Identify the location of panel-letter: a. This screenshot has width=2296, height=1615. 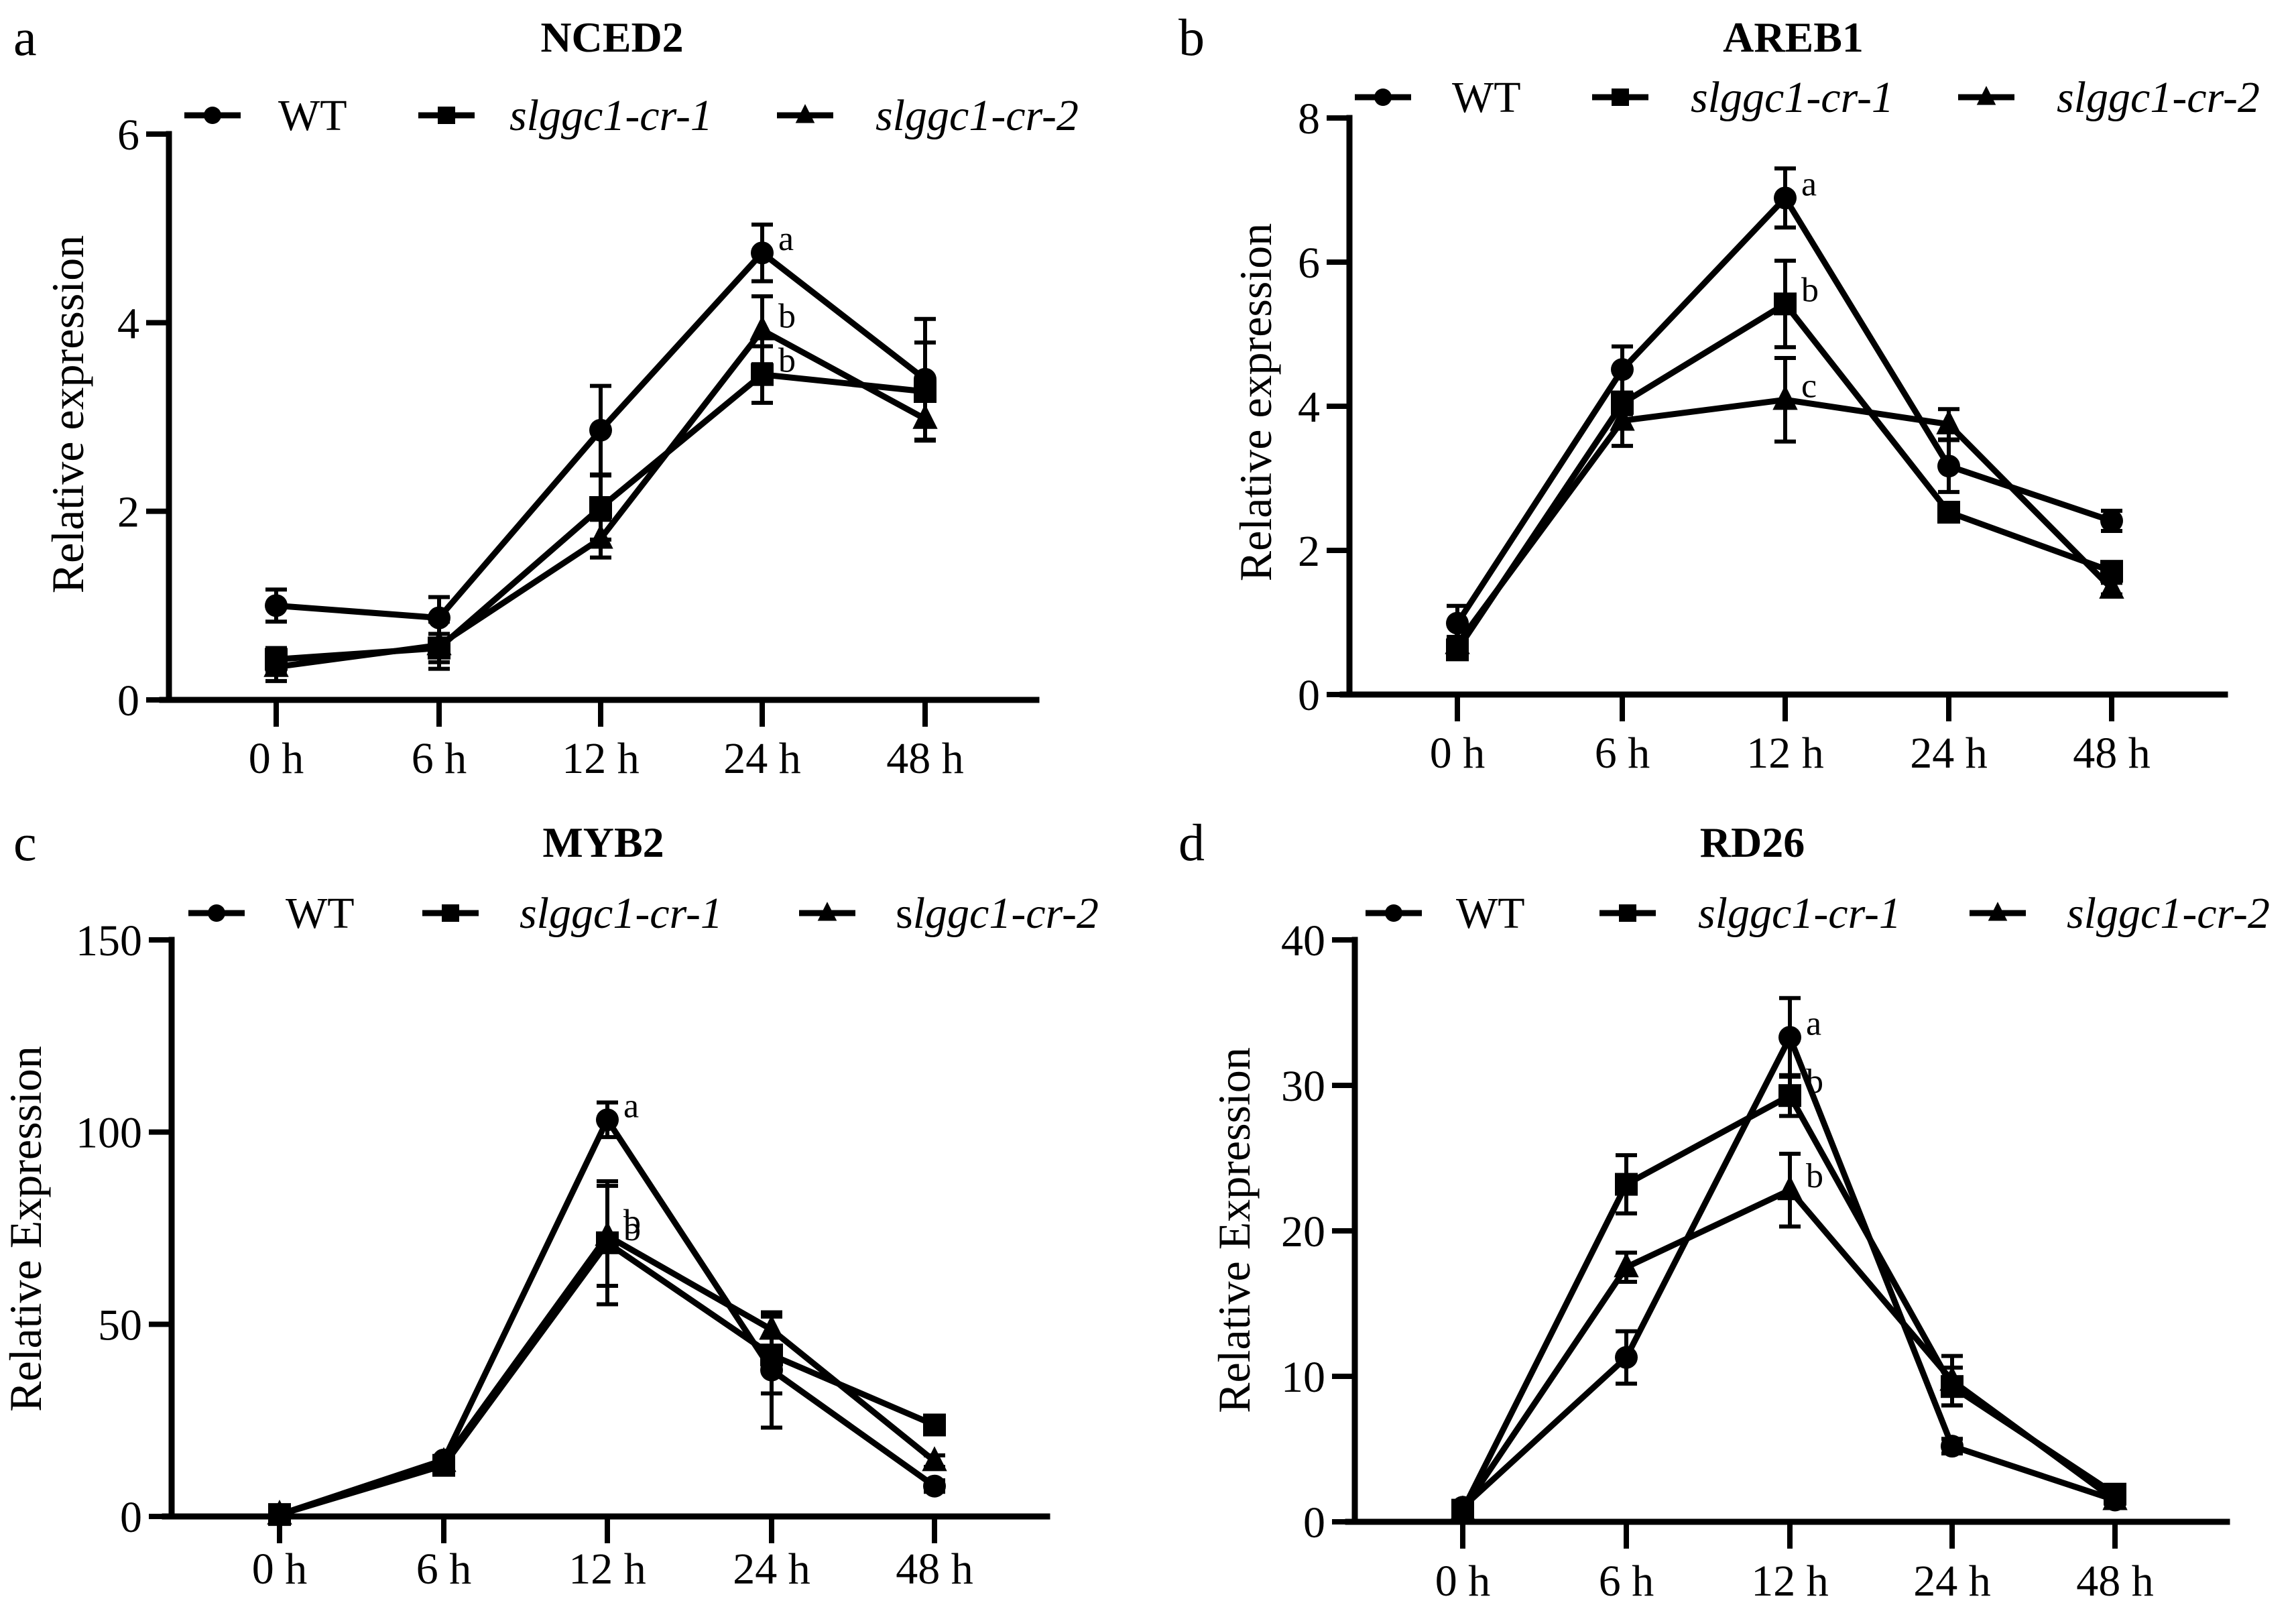
(25, 37).